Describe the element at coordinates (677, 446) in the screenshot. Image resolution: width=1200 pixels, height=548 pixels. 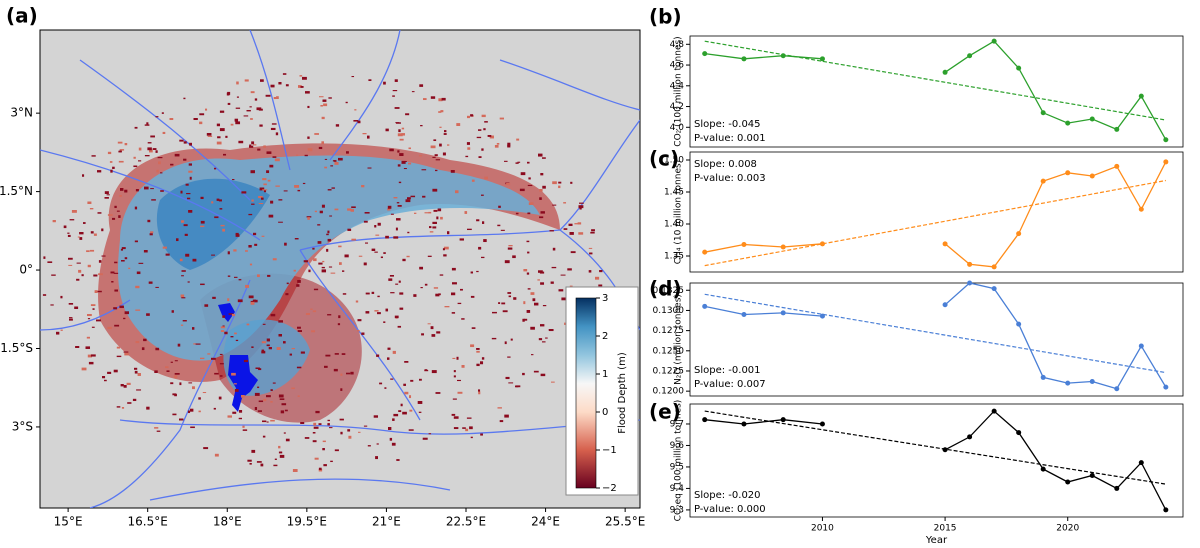
I see `y-tick-label: 9.6` at that location.